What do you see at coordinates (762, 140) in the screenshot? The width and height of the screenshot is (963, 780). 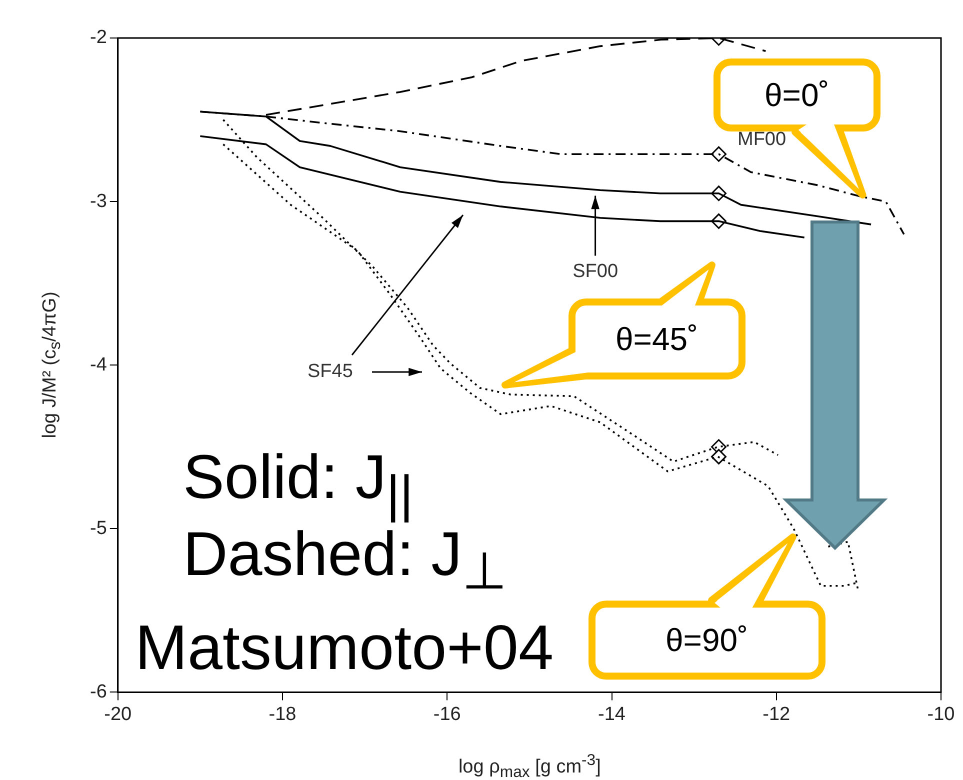 I see `annotation: MF00` at bounding box center [762, 140].